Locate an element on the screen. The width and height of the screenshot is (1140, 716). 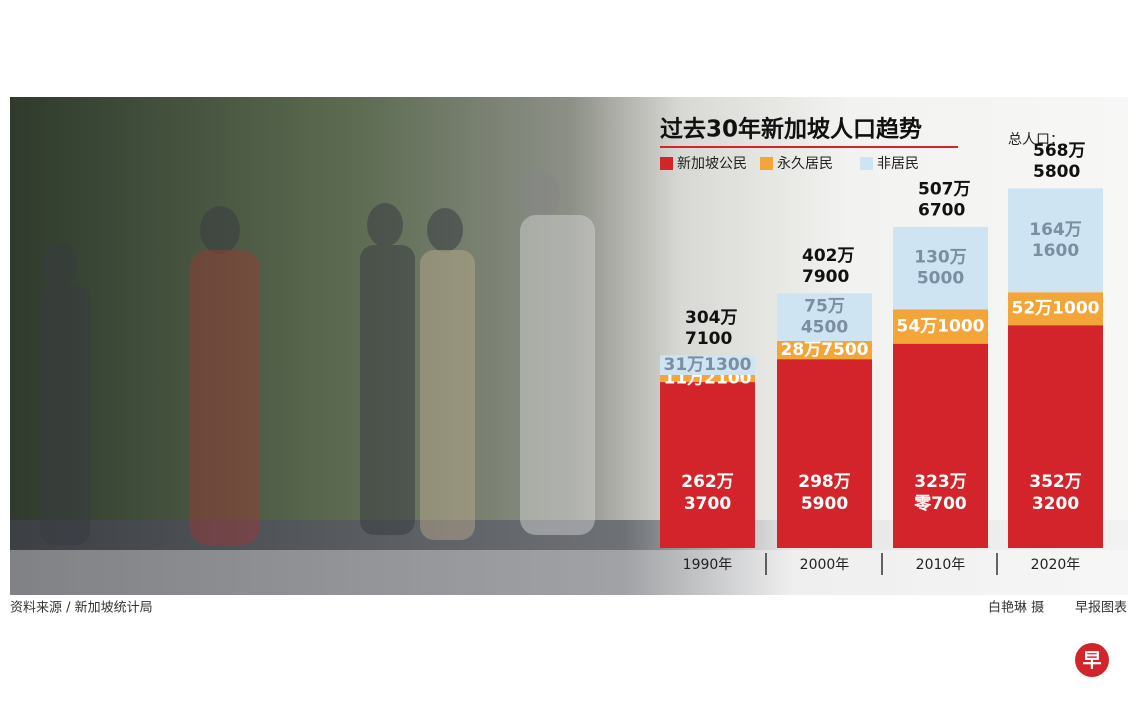
x-tick-label: 1990年 is located at coordinates (708, 565).